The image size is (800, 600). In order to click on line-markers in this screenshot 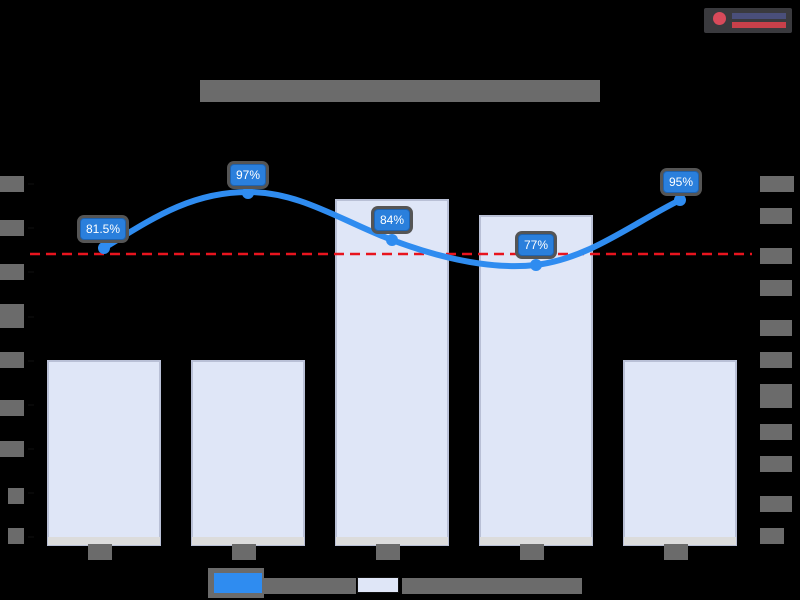, I will do `click(392, 229)`.